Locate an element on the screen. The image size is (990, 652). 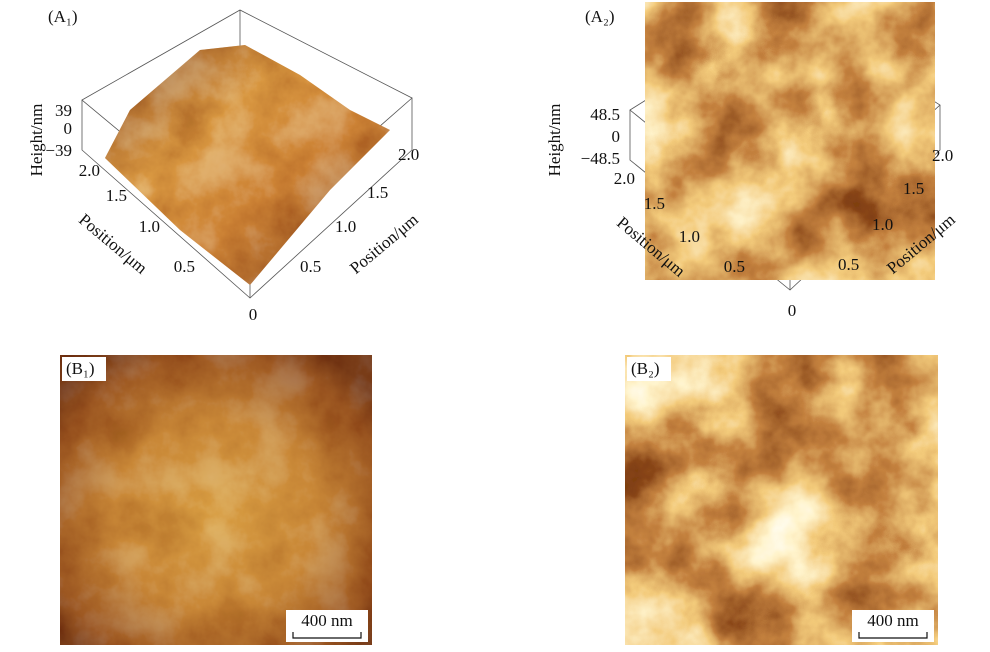
left-axis-label: Position/μm is located at coordinates (651, 247).